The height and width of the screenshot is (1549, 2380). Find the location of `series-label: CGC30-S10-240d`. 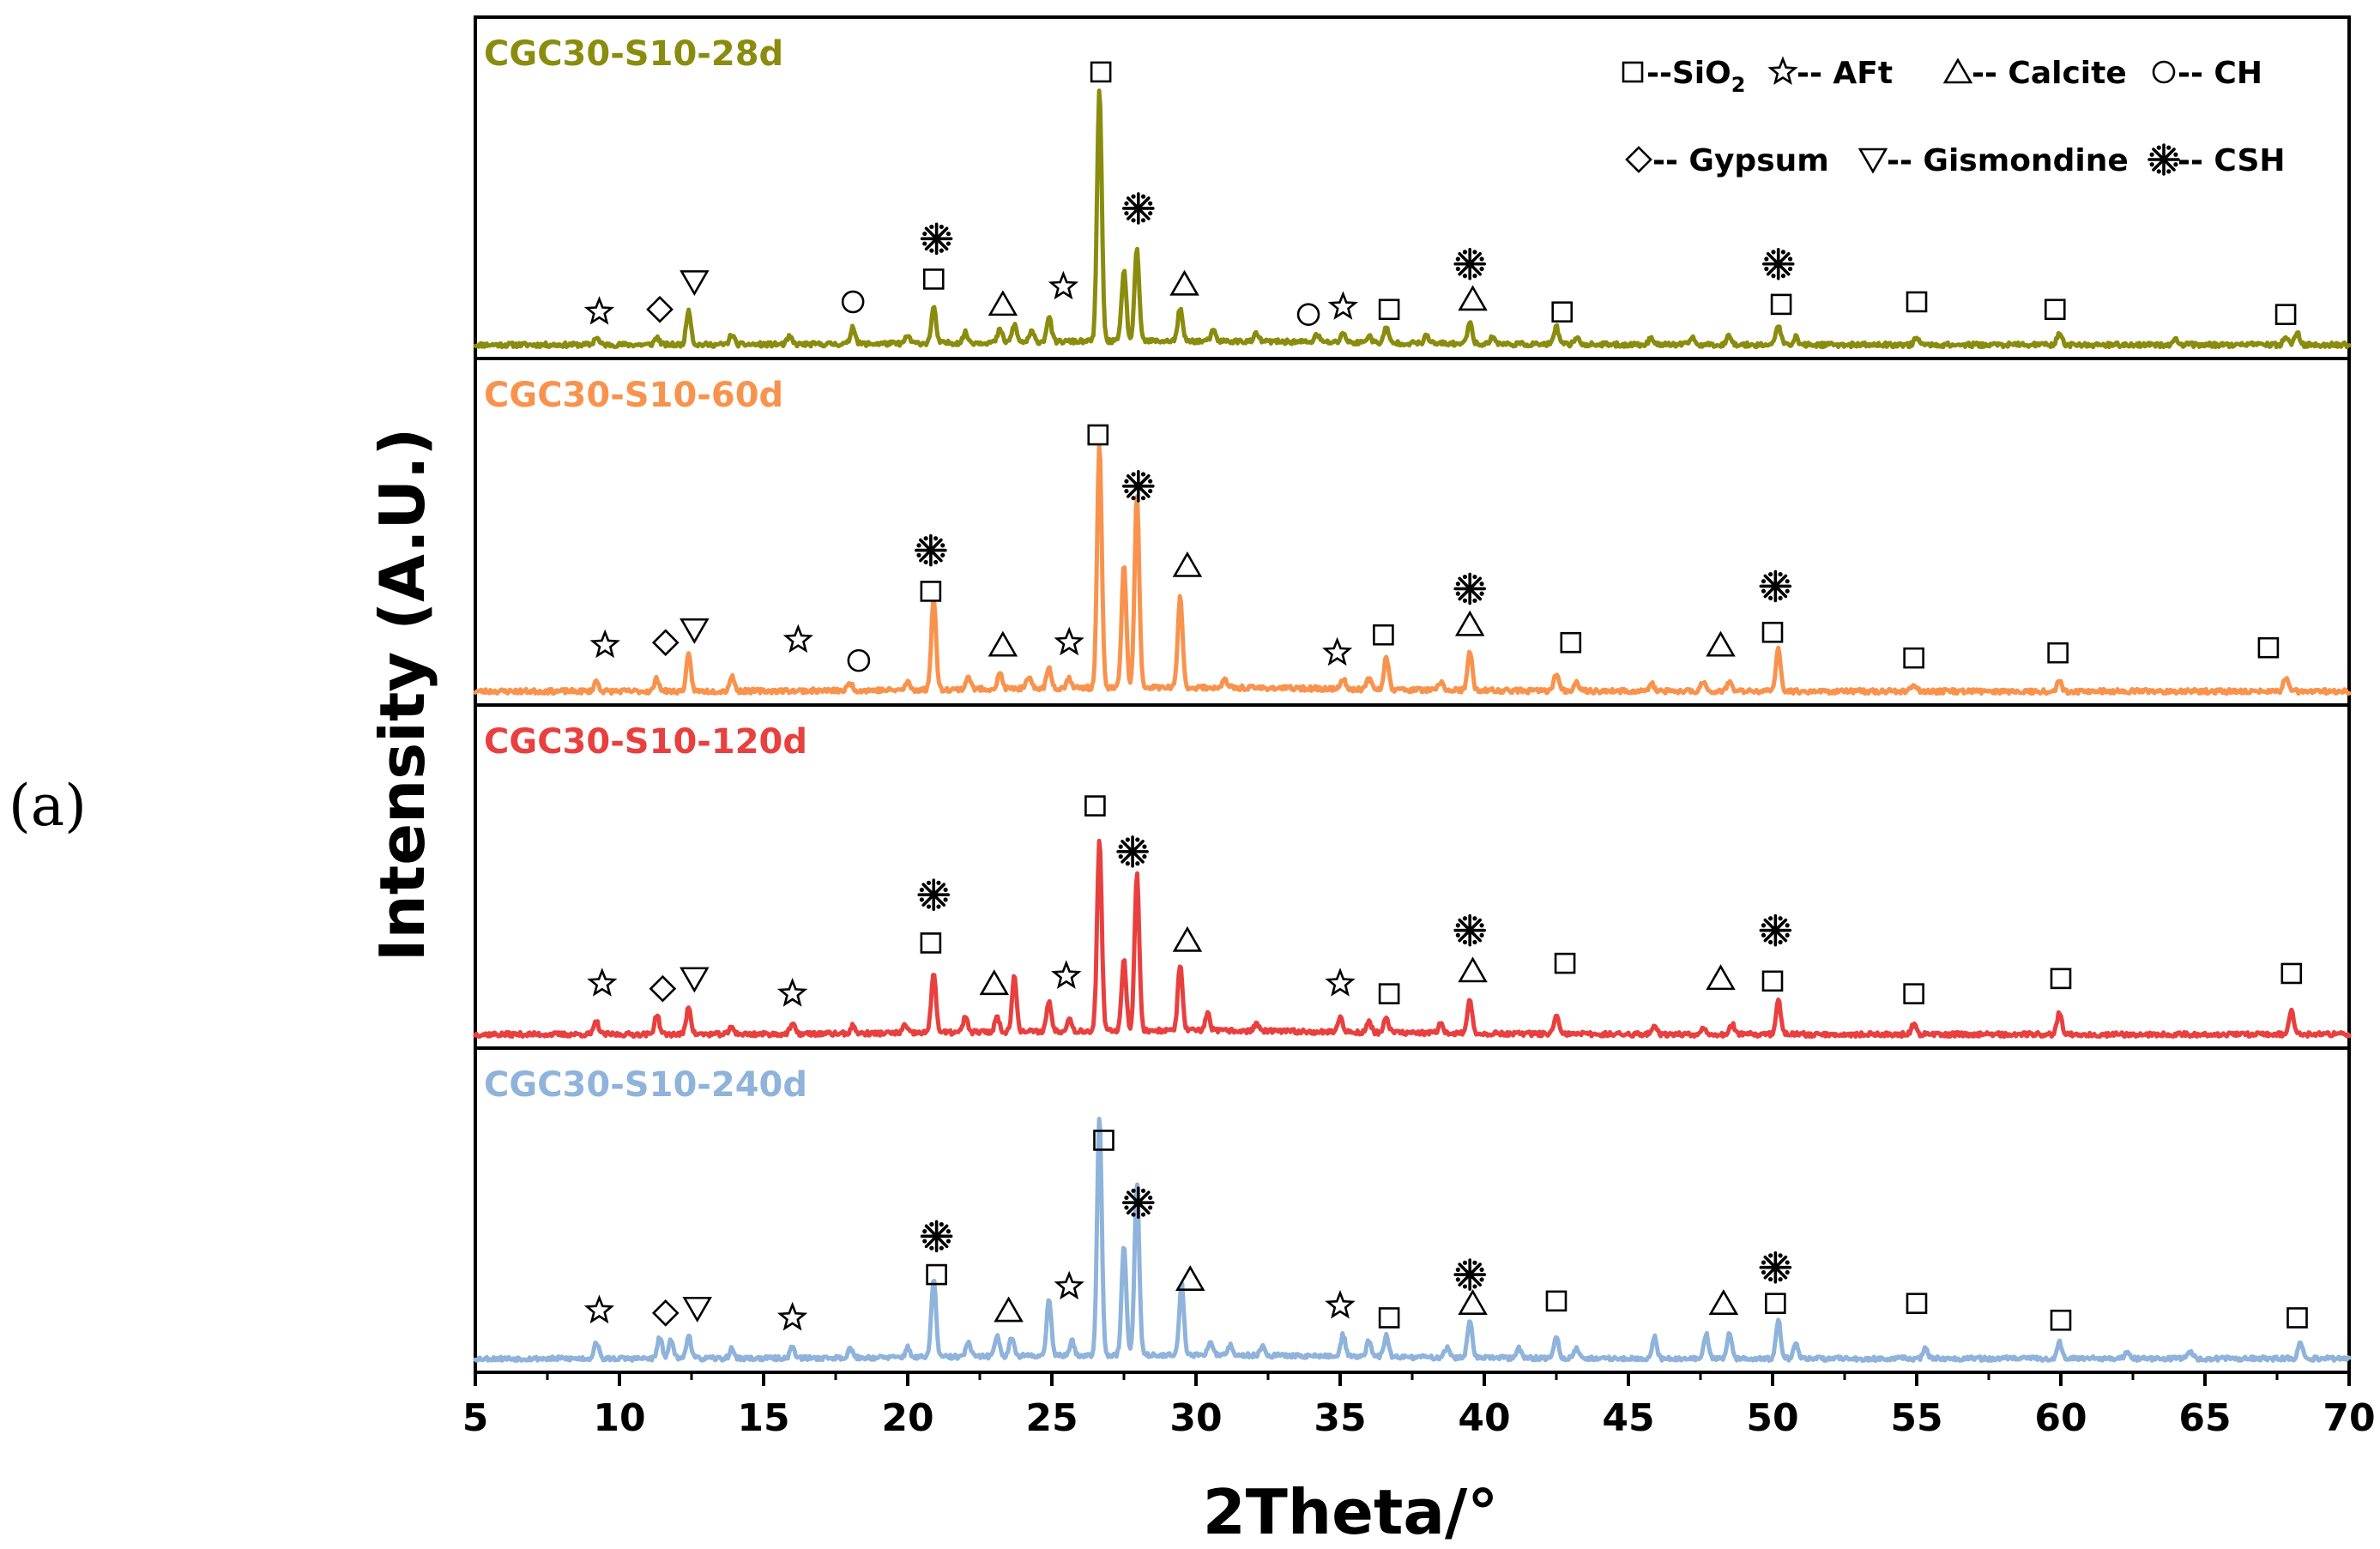

series-label: CGC30-S10-240d is located at coordinates (645, 1085).